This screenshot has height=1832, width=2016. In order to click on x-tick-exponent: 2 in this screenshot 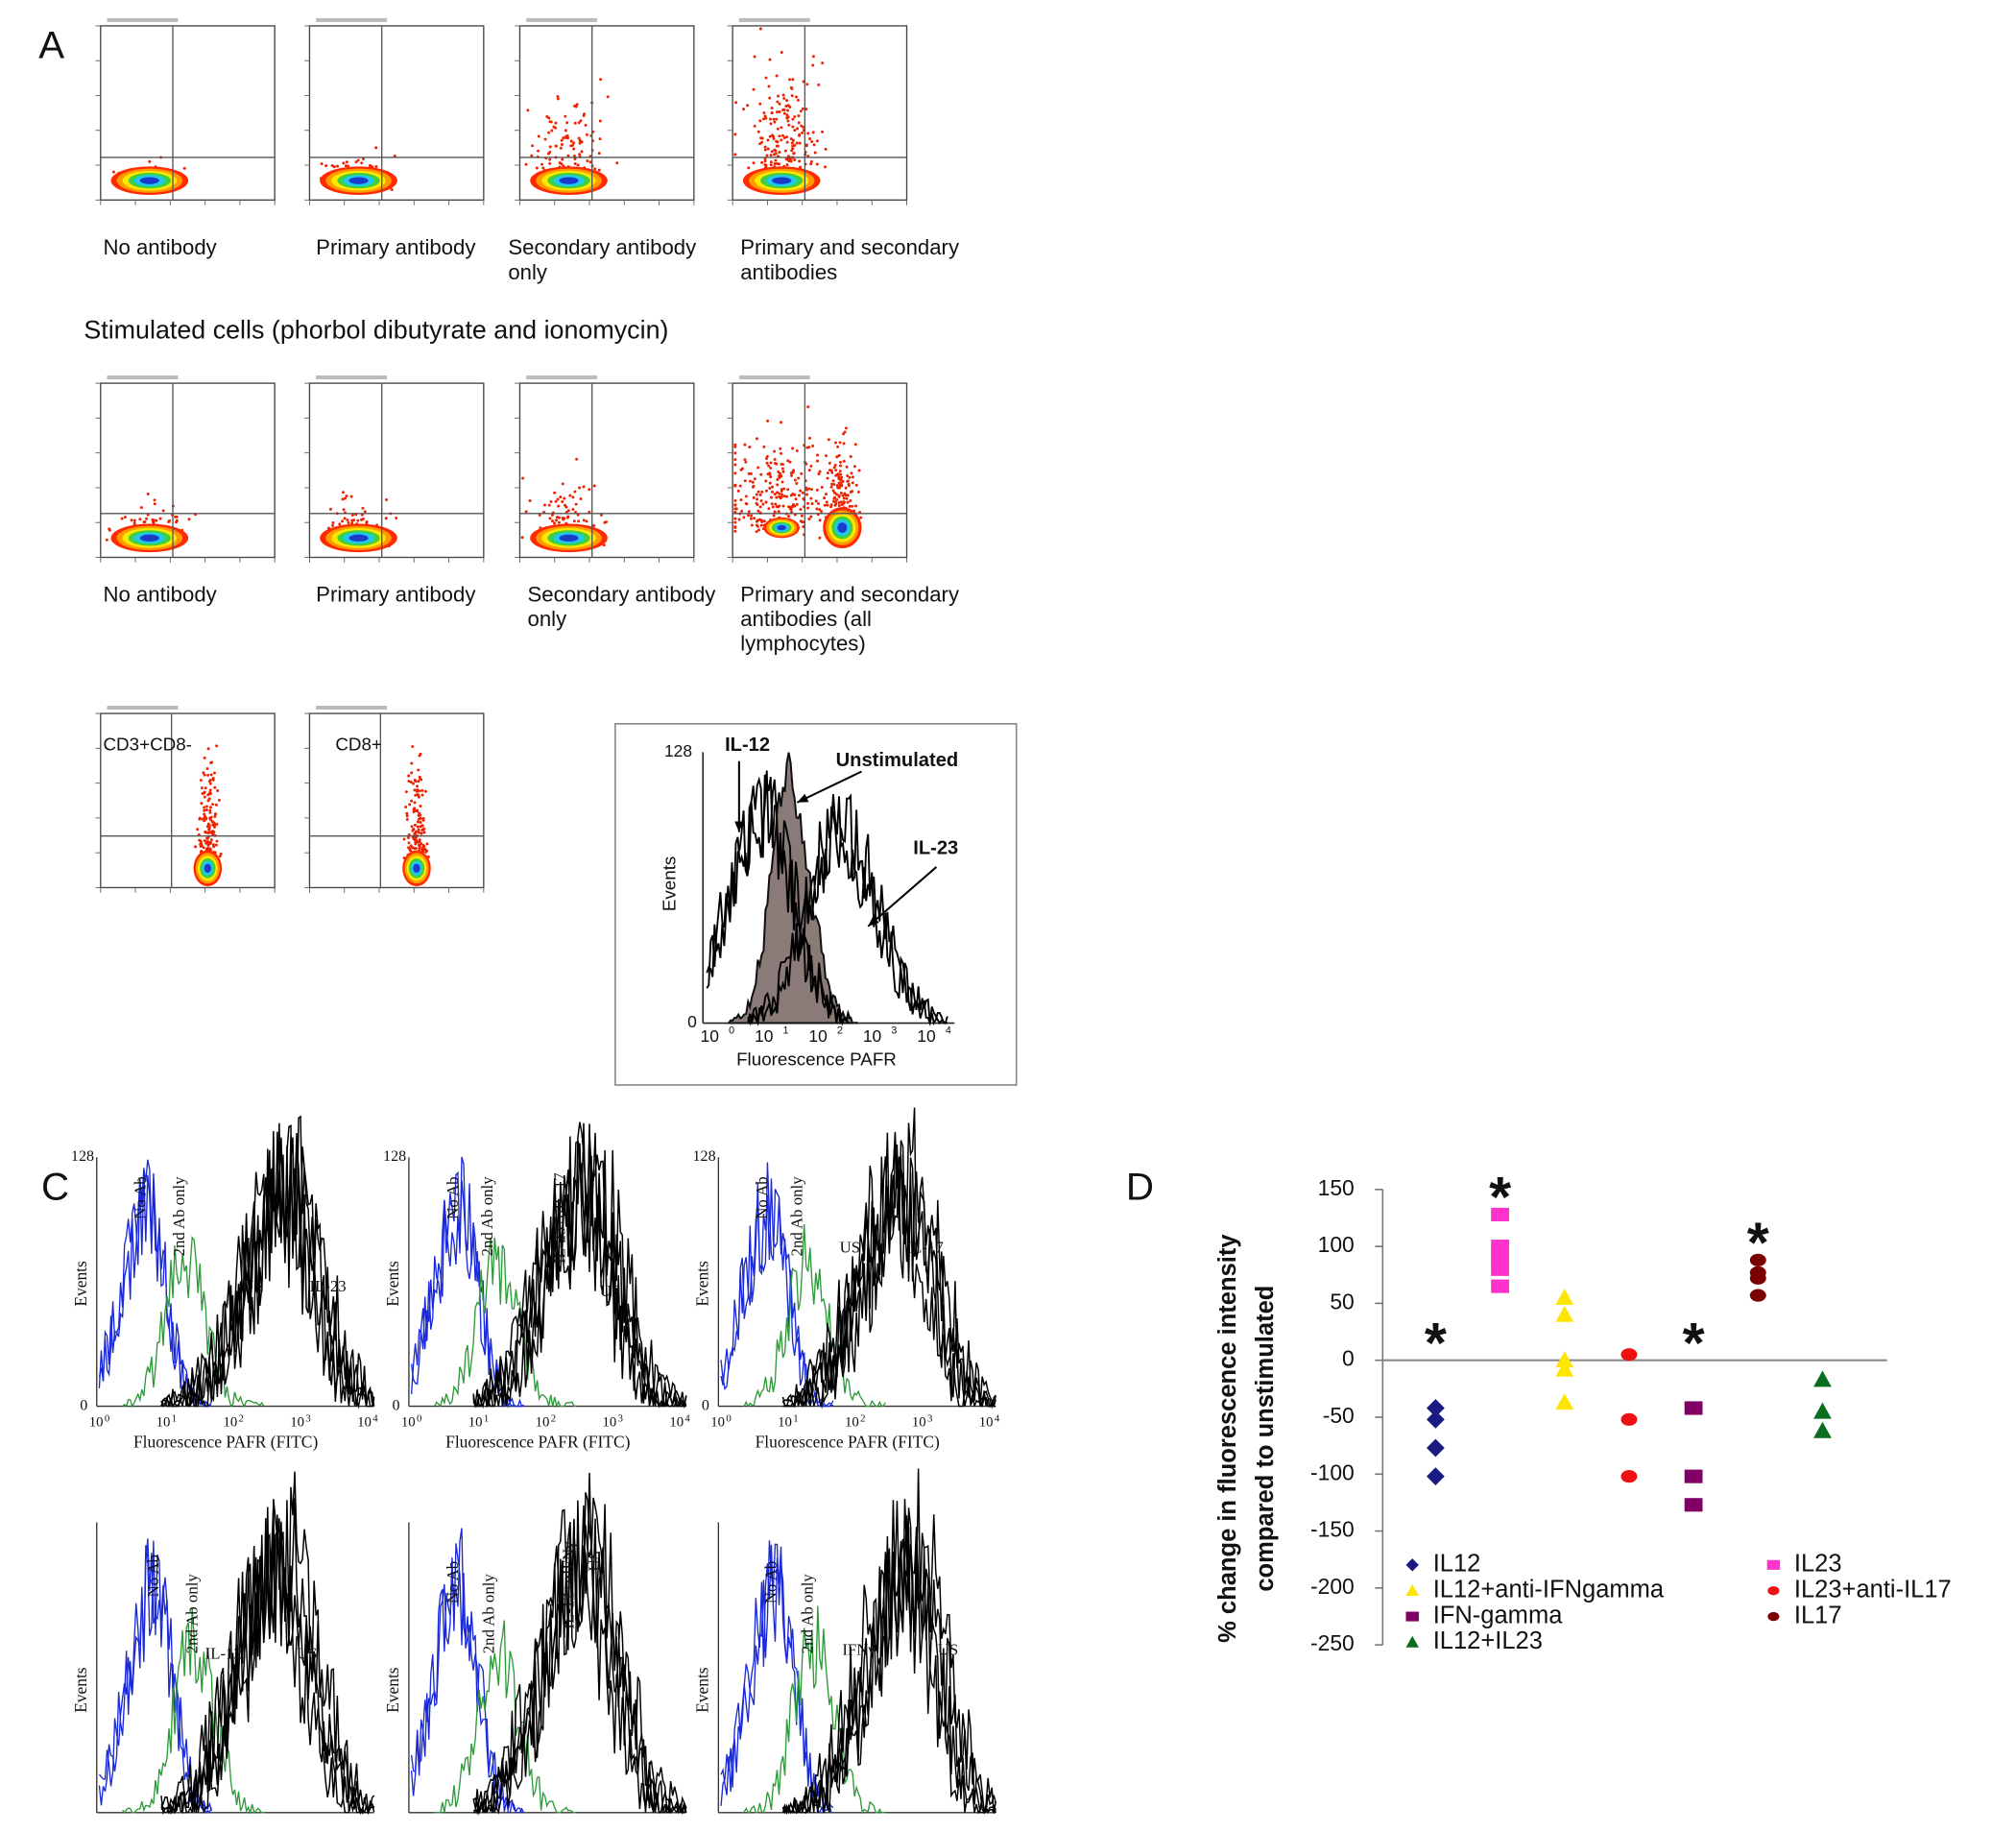, I will do `click(840, 1030)`.